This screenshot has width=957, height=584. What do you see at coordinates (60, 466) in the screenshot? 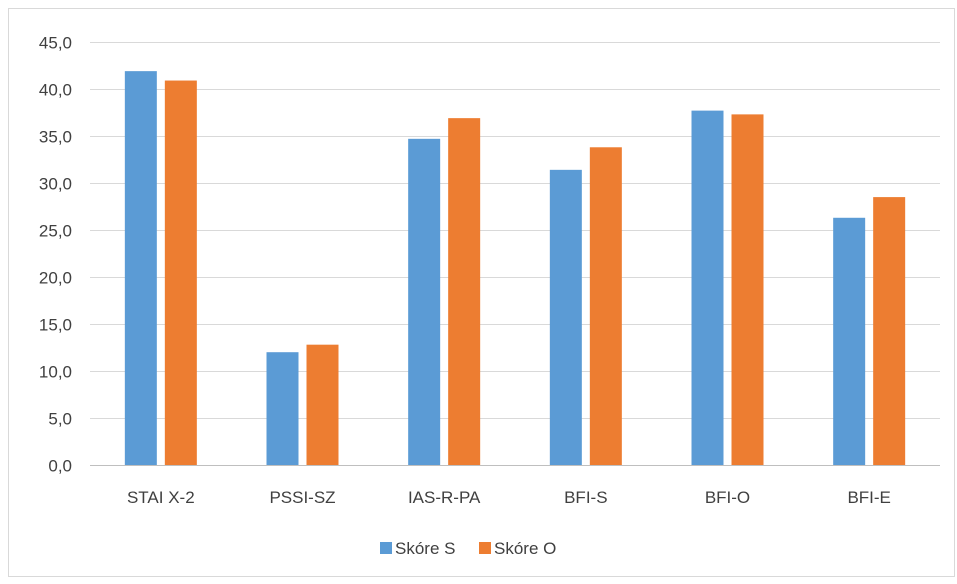
I see `y-tick-label: 0,0` at bounding box center [60, 466].